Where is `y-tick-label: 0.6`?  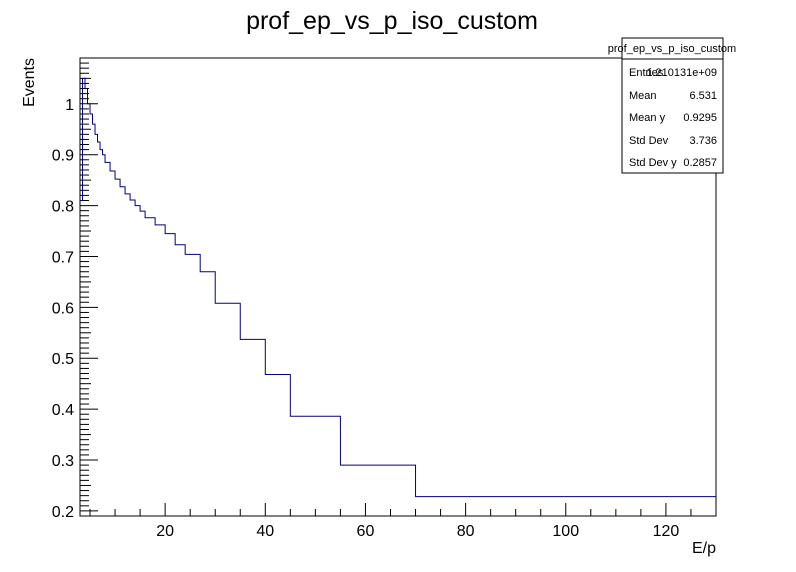 y-tick-label: 0.6 is located at coordinates (63, 308).